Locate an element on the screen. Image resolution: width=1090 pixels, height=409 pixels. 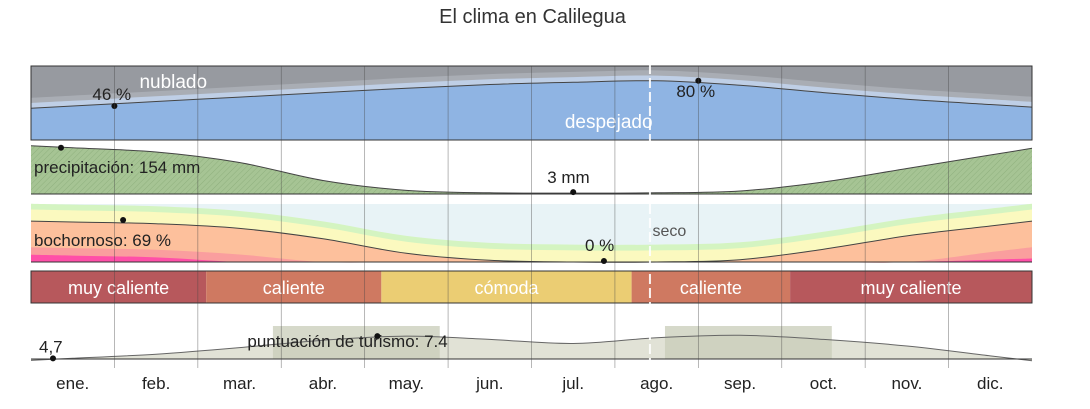
month-label-10: oct. is located at coordinates (823, 383).